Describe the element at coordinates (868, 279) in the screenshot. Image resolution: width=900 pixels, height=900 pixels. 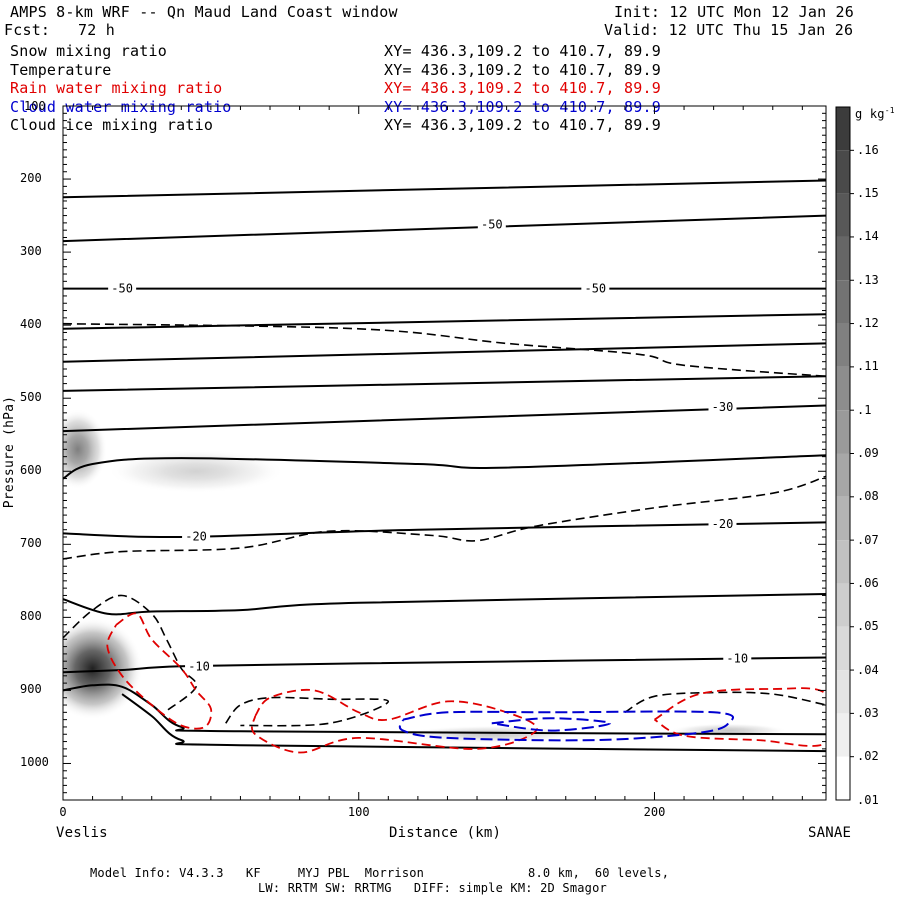
I see `colorbar-level-label: .13` at that location.